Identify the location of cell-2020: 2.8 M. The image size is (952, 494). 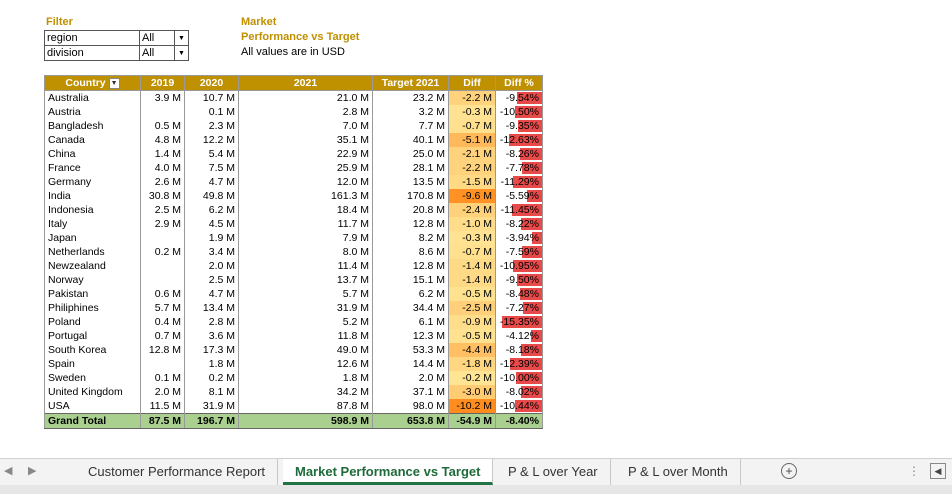
(211, 322).